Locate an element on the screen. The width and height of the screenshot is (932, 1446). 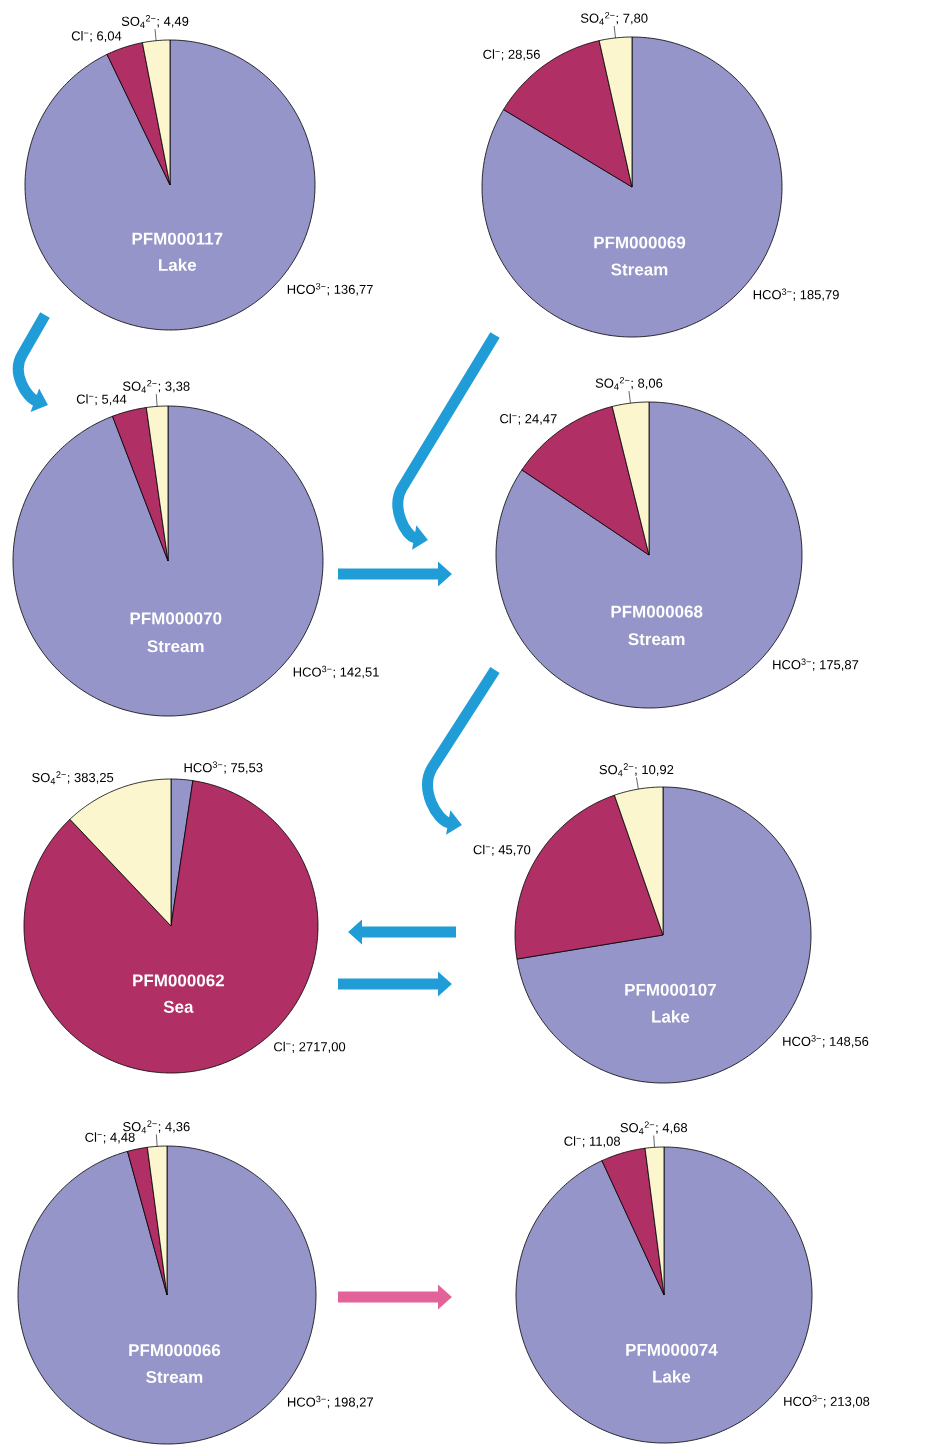
data-label: Cl$^{−}$; 45,70 is located at coordinates (502, 850).